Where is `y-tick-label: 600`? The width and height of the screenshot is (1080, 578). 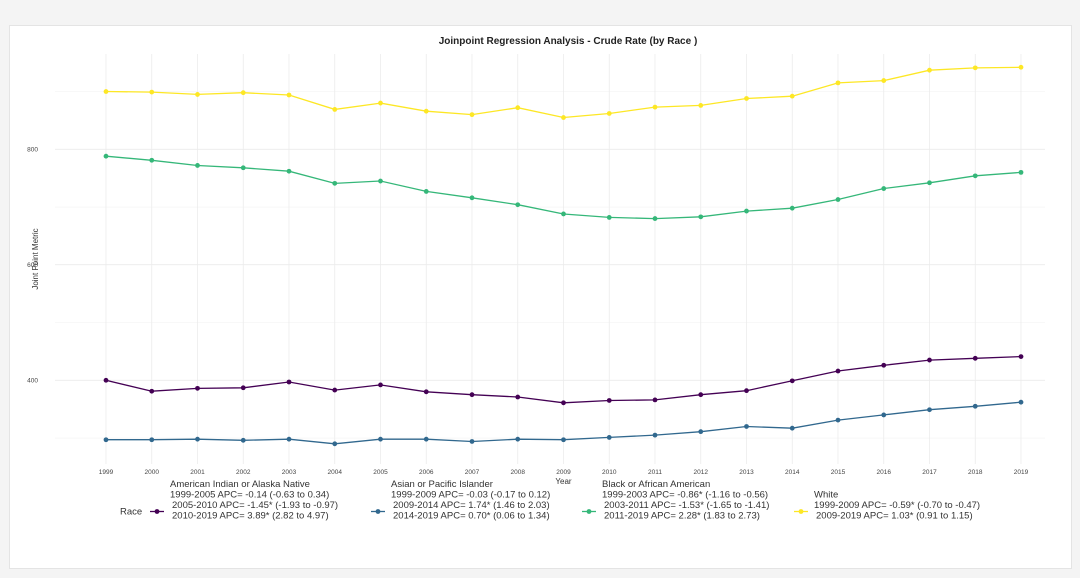 y-tick-label: 600 is located at coordinates (32, 265).